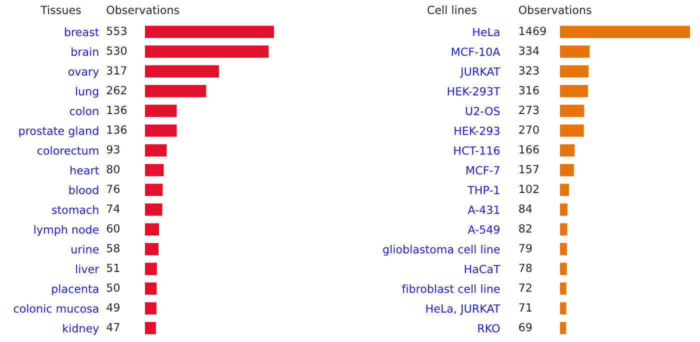 Image resolution: width=700 pixels, height=342 pixels. Describe the element at coordinates (489, 328) in the screenshot. I see `y-tick-label: RKO` at that location.